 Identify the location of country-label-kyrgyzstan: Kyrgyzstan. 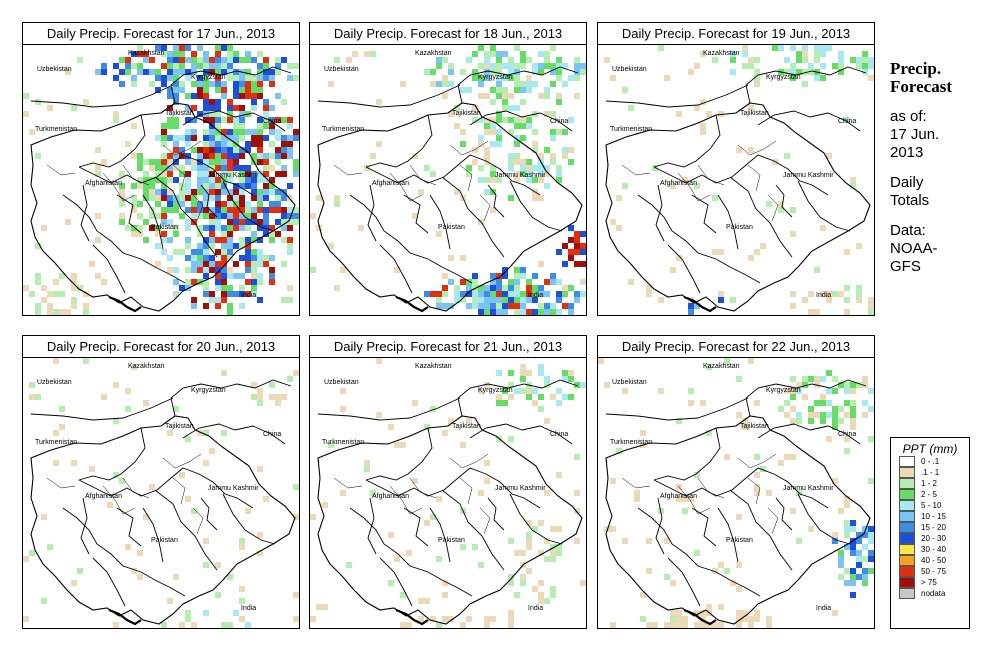
(495, 77).